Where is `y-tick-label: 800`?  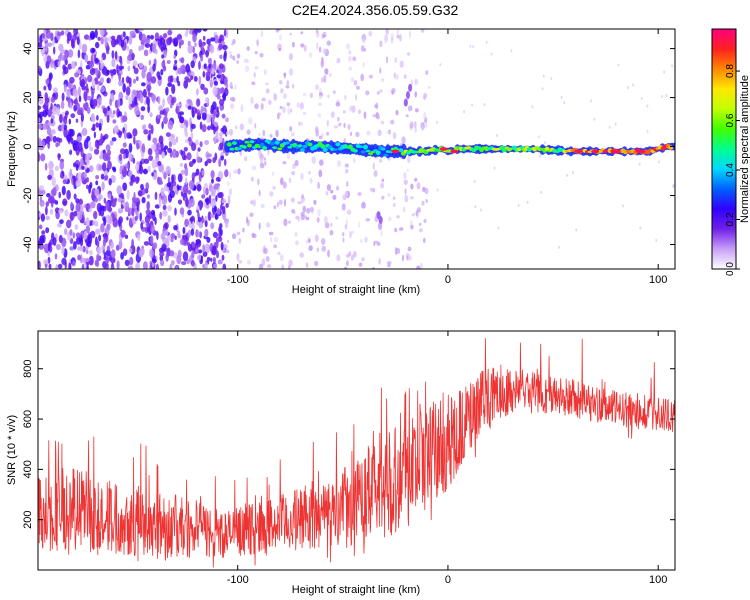 y-tick-label: 800 is located at coordinates (28, 369).